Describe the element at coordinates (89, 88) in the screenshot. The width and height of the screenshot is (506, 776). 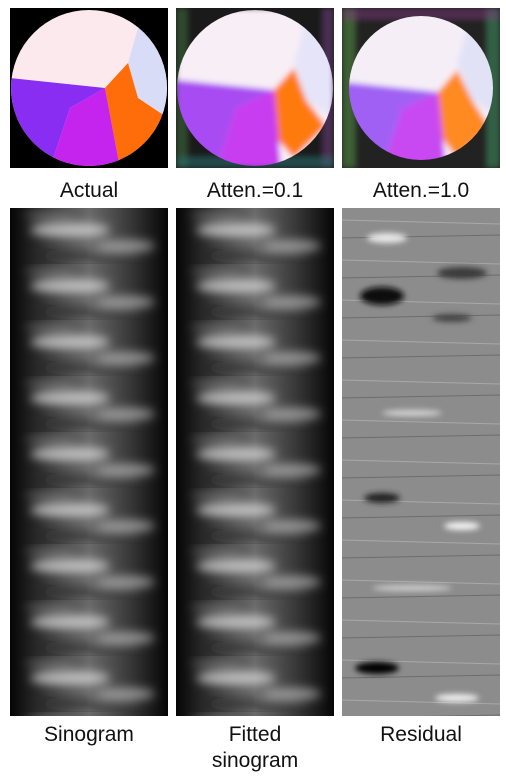
I see `actual-image` at that location.